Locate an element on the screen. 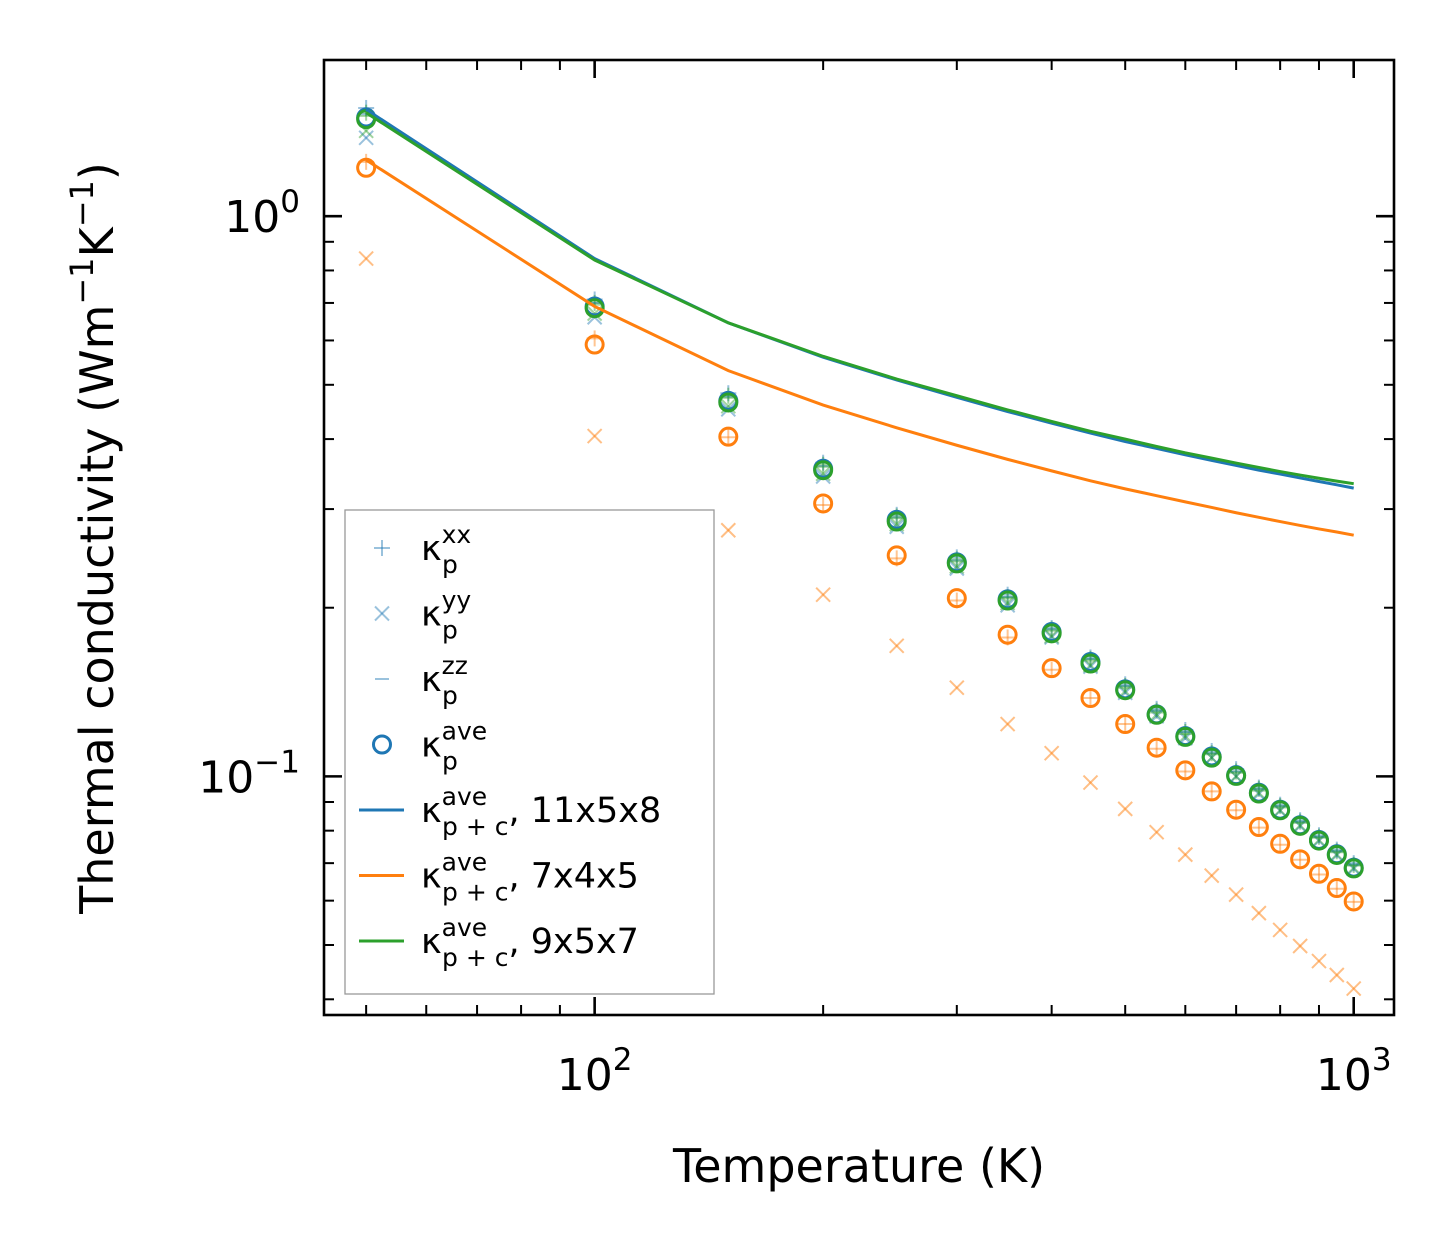  legend-label: κave p is located at coordinates (454, 746).